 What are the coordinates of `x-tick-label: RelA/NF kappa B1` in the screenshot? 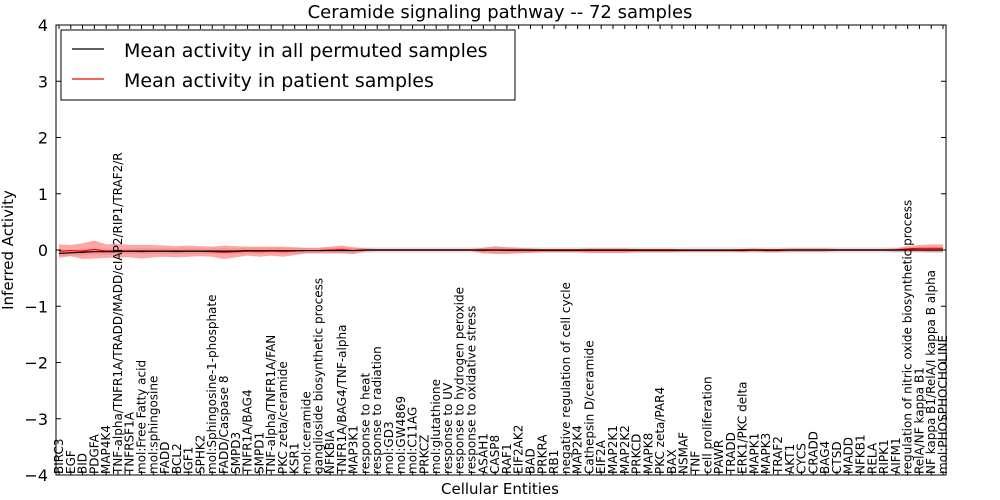 It's located at (919, 420).